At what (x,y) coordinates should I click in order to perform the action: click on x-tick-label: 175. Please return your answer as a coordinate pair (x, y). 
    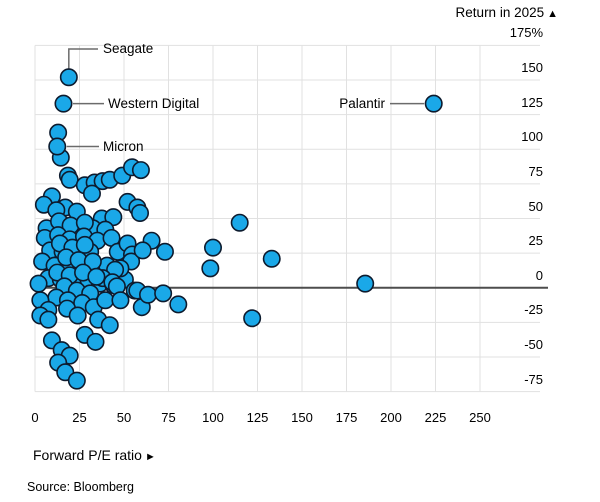
    Looking at the image, I should click on (346, 417).